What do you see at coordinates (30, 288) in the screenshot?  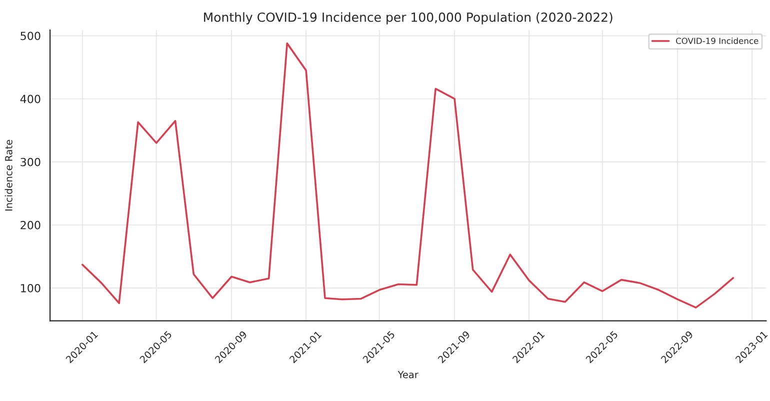 I see `y-tick-label: 100` at bounding box center [30, 288].